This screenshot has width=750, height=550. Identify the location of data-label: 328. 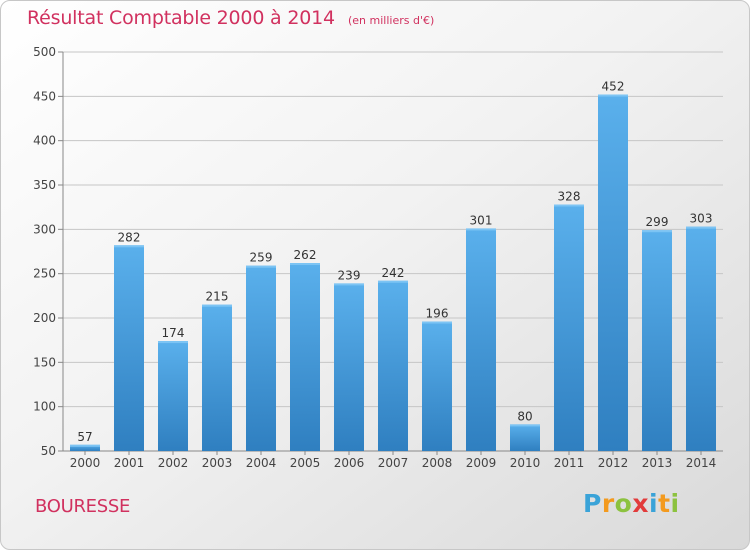
(569, 197).